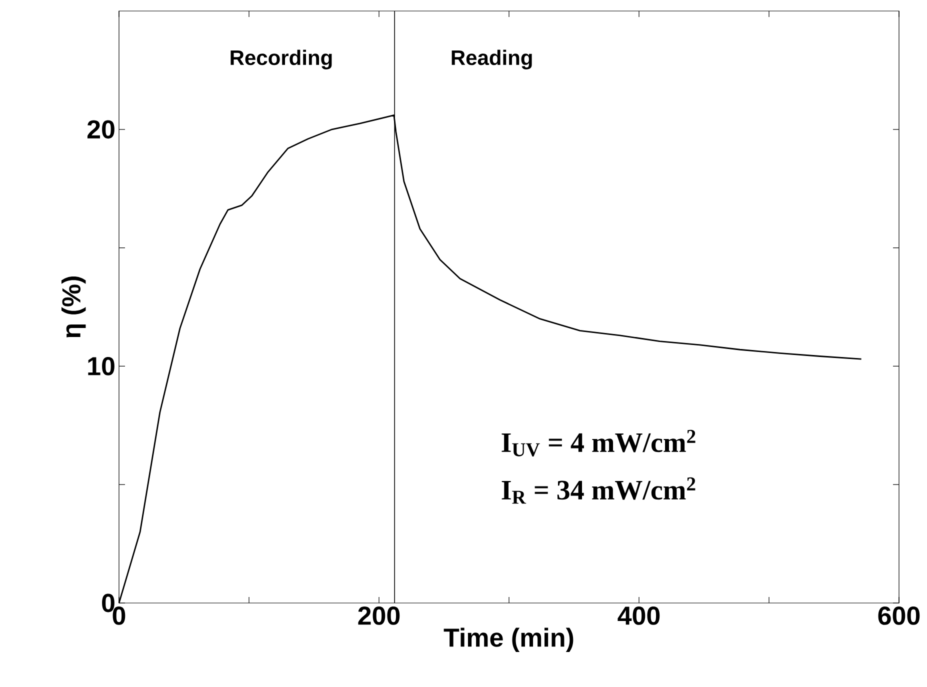  What do you see at coordinates (108, 603) in the screenshot?
I see `y-tick-label: 0` at bounding box center [108, 603].